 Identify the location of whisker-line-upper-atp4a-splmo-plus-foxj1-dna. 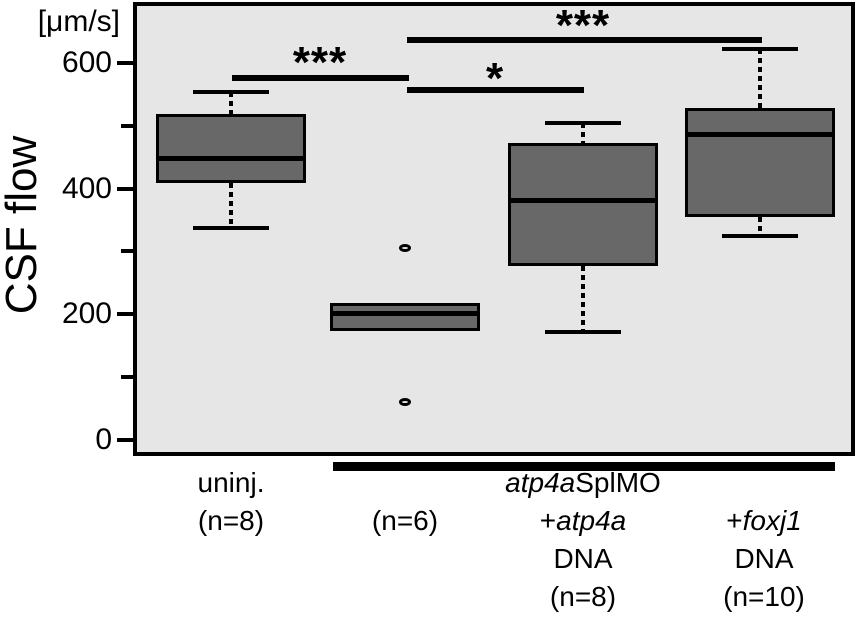
(760, 79).